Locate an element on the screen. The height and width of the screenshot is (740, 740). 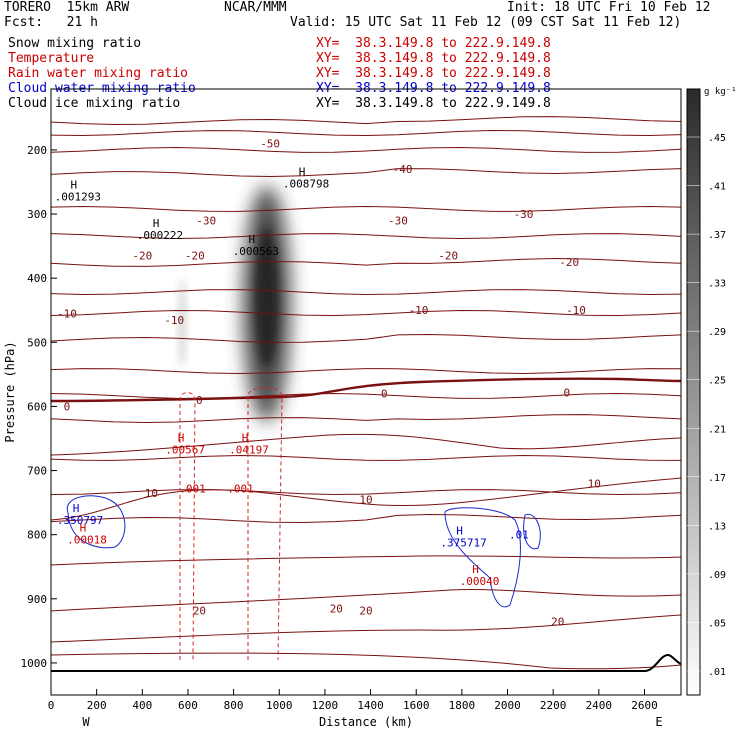
rain-contour-main is located at coordinates (265, 524).